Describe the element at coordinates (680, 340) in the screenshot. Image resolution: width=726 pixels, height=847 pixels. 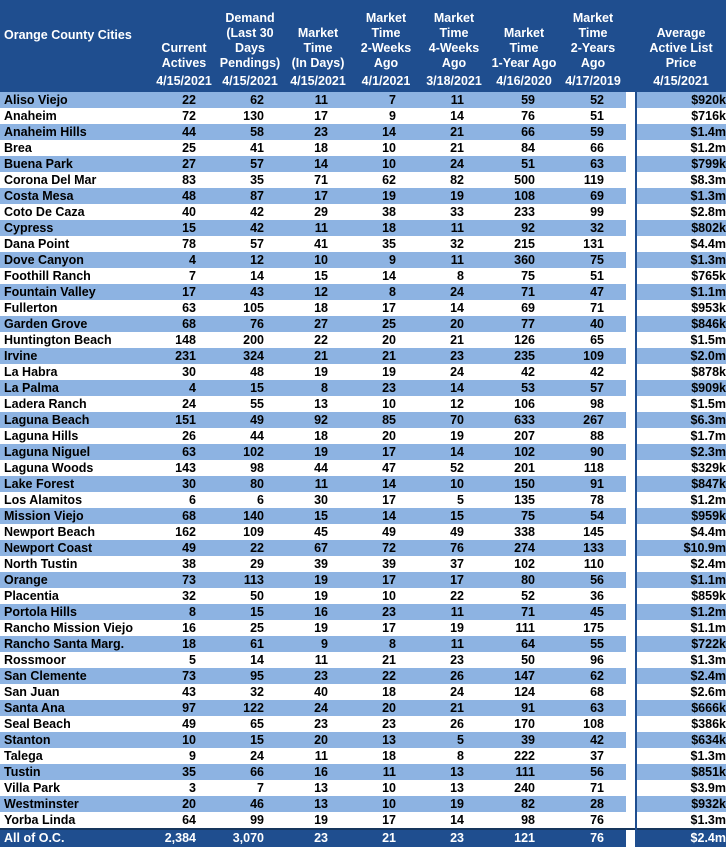
I see `price-cell: $1.5m` at that location.